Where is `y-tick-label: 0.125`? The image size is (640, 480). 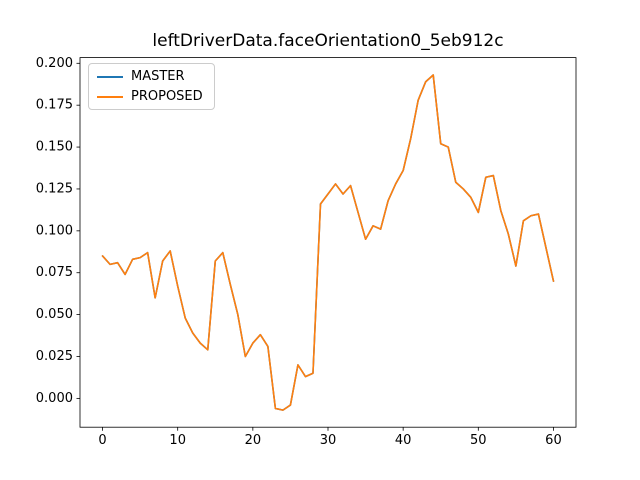
y-tick-label: 0.125 is located at coordinates (54, 188).